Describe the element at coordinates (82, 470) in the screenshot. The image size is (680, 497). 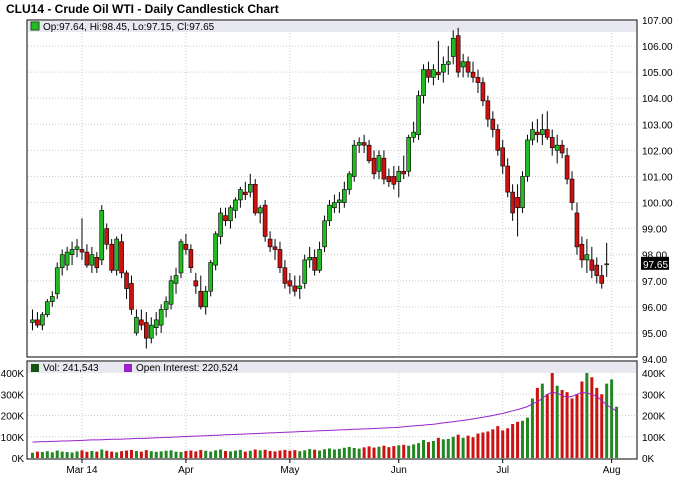
I see `x-tick-label: Mar 14` at that location.